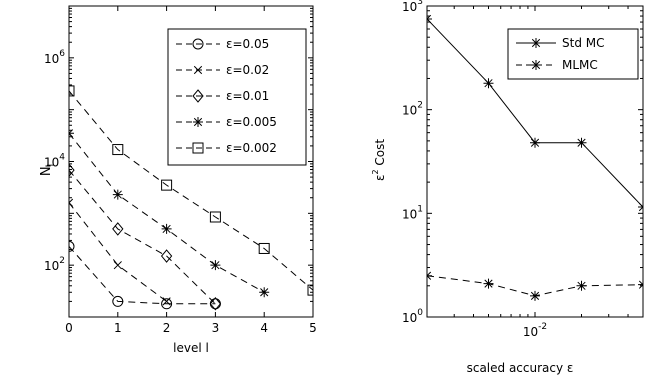  Describe the element at coordinates (412, 109) in the screenshot. I see `right-y-tick-label: 10²` at that location.